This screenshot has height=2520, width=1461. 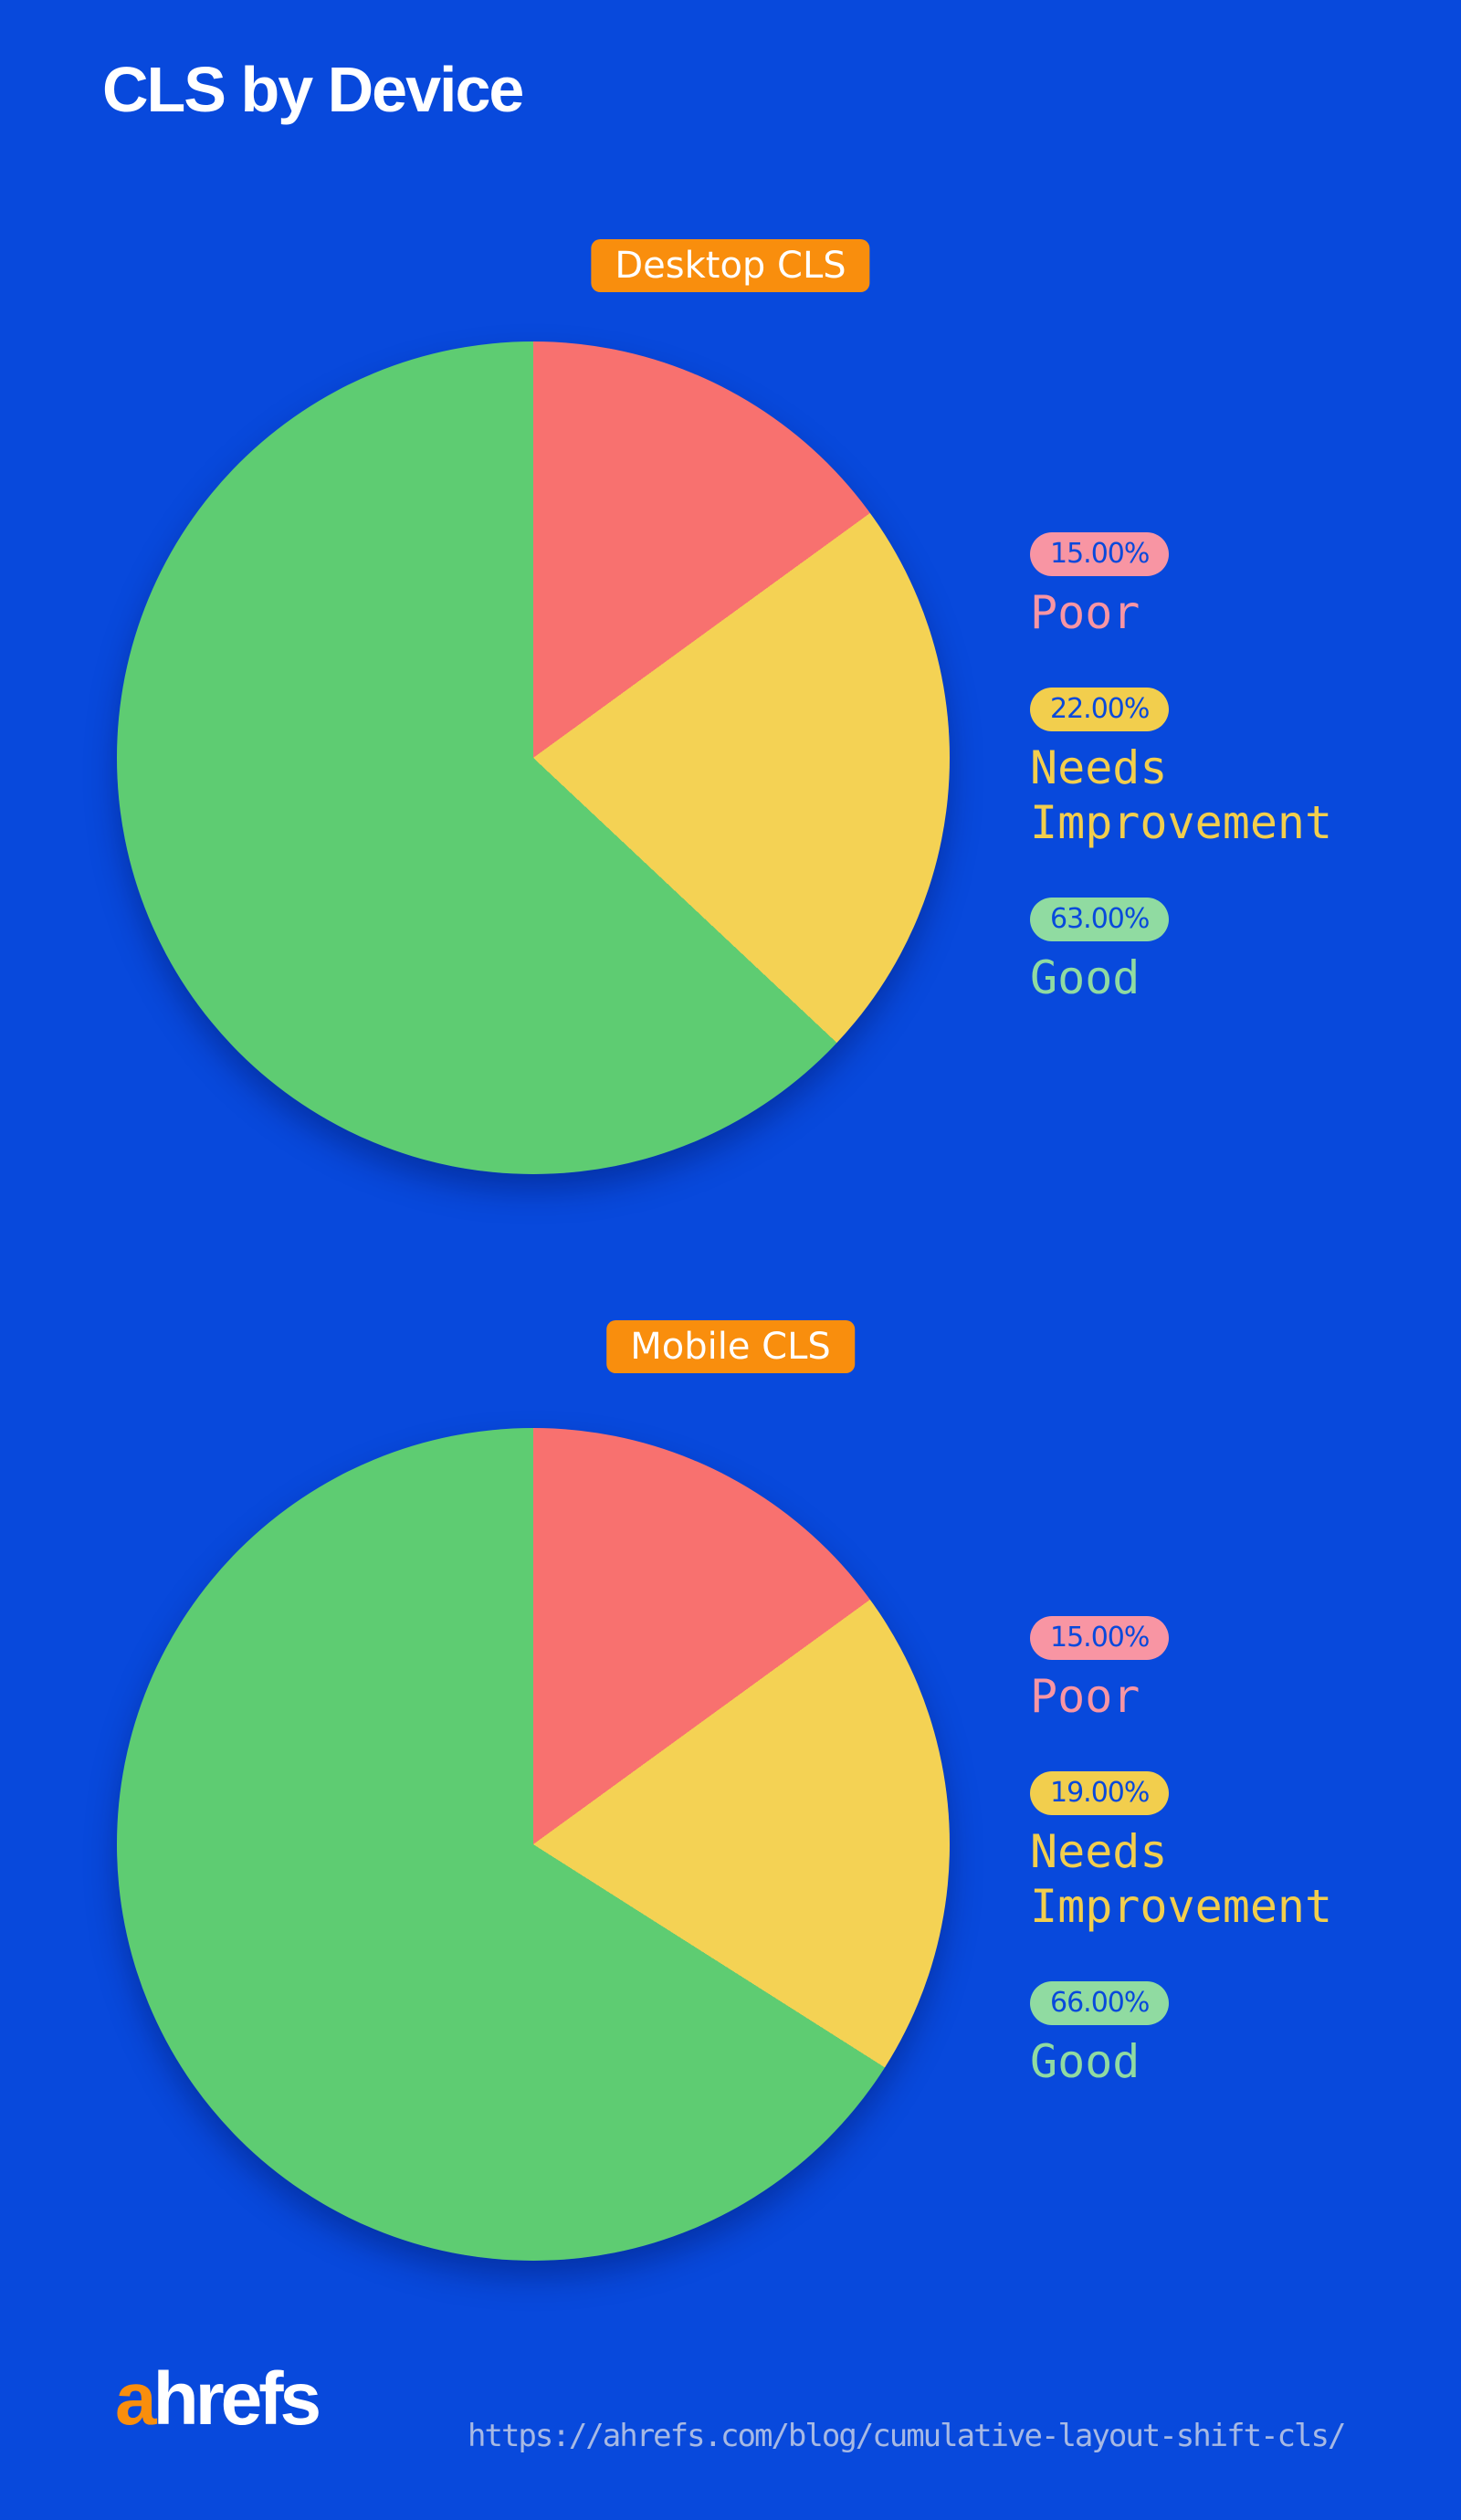 I want to click on legend-item: 19.00% Needs Improvement, so click(x=1231, y=1852).